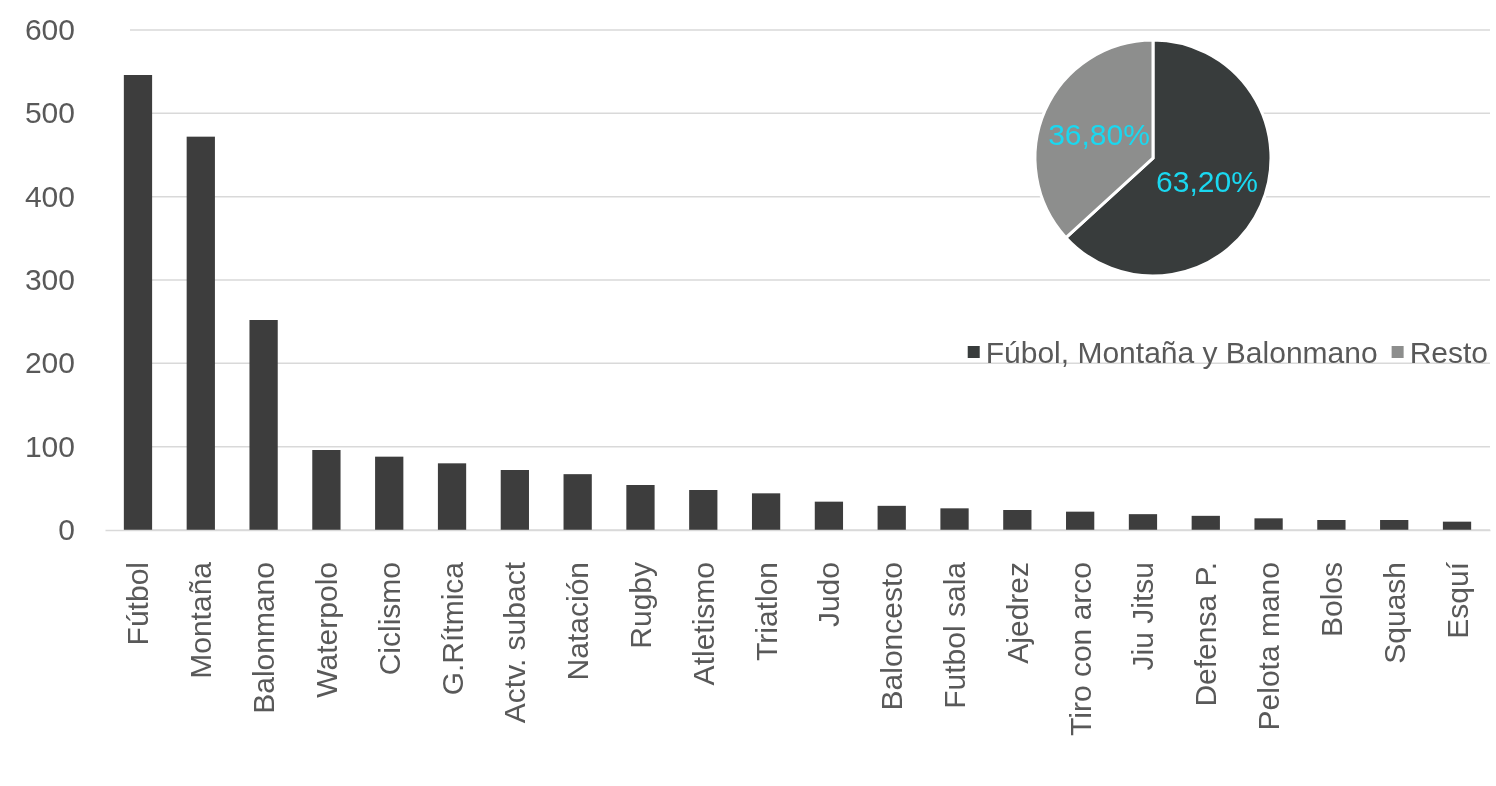 The image size is (1496, 786). Describe the element at coordinates (578, 621) in the screenshot. I see `x-tick-label: Natación` at that location.